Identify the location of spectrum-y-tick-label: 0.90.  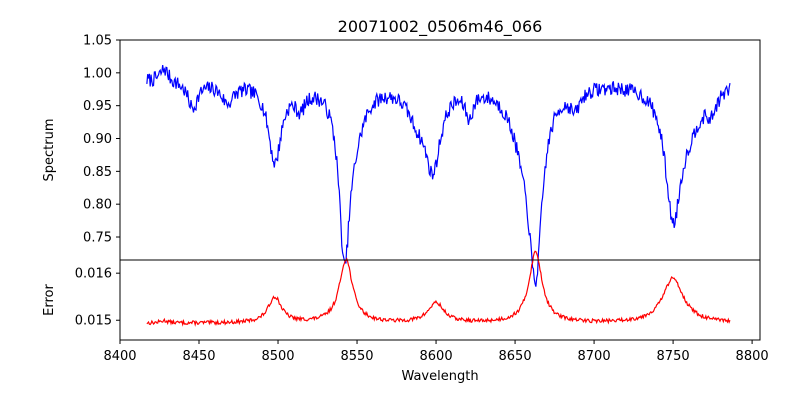
(97, 139).